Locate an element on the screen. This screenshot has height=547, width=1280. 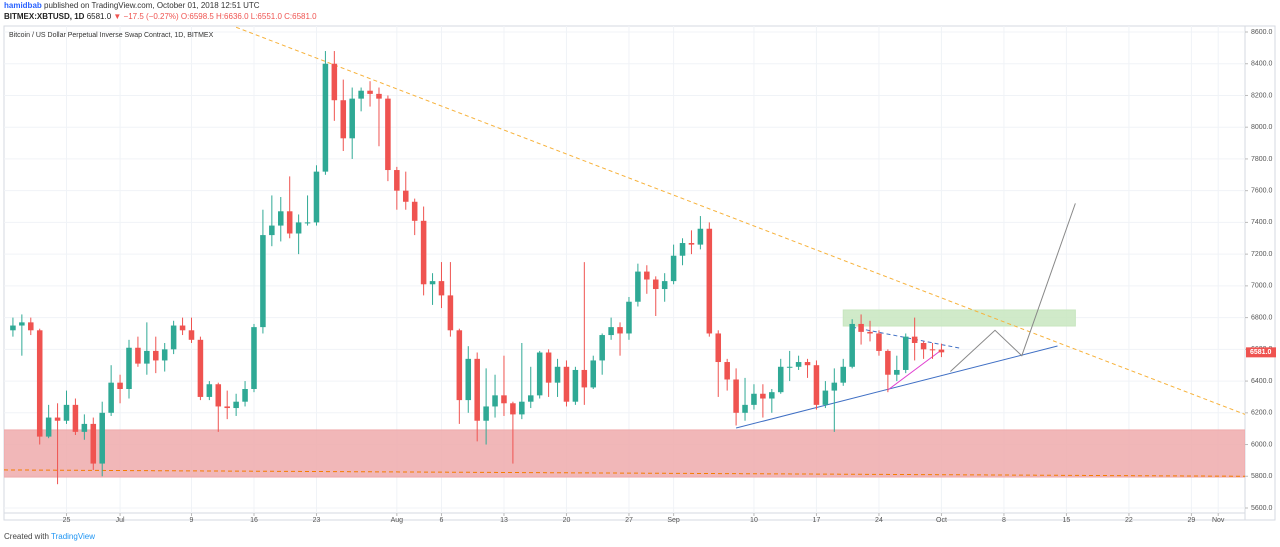
footer-prefix: Created with is located at coordinates (26, 536).